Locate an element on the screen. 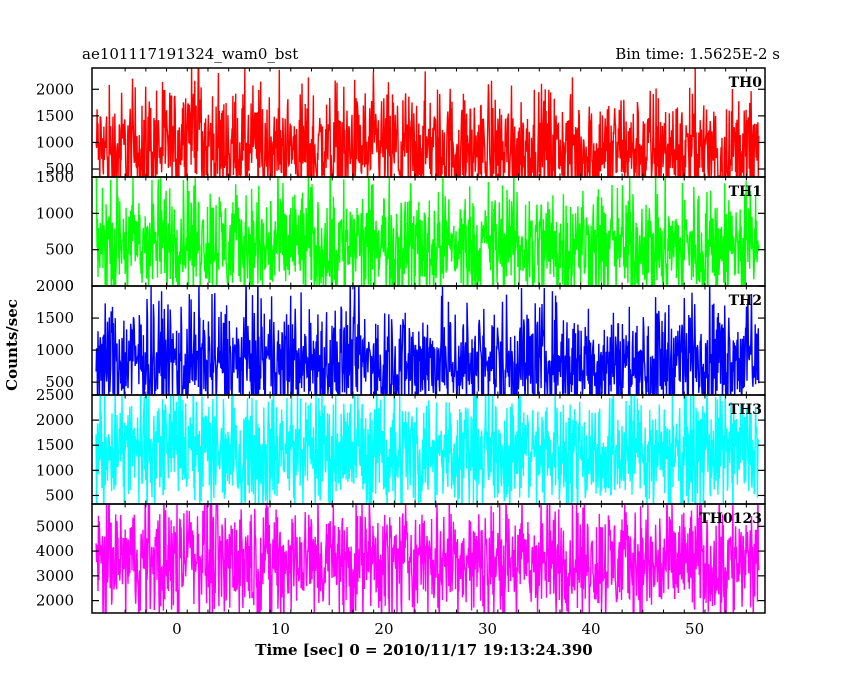  y-tick-label: 3000 is located at coordinates (55, 576).